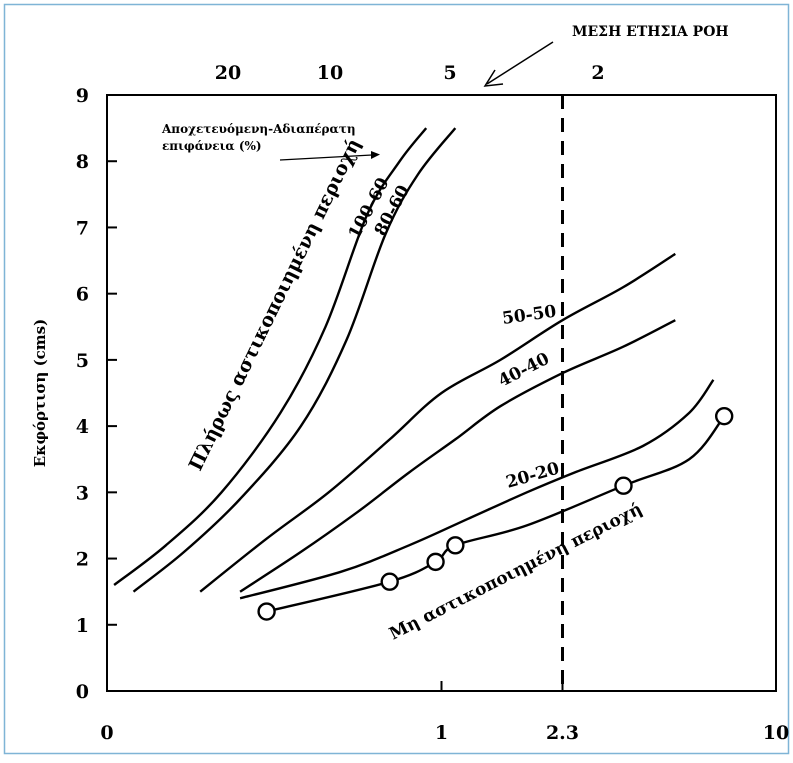 The image size is (793, 763). What do you see at coordinates (82, 427) in the screenshot?
I see `y-tick-label: 4` at bounding box center [82, 427].